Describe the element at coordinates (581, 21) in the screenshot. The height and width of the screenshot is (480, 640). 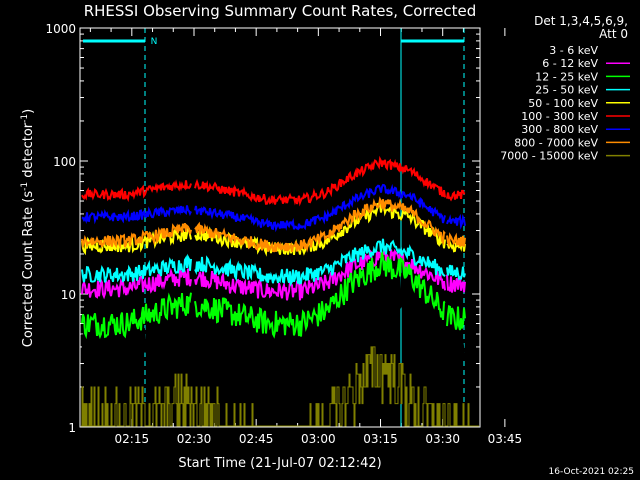
I see `legend-header-line1: Det 1,3,4,5,6,9,` at that location.